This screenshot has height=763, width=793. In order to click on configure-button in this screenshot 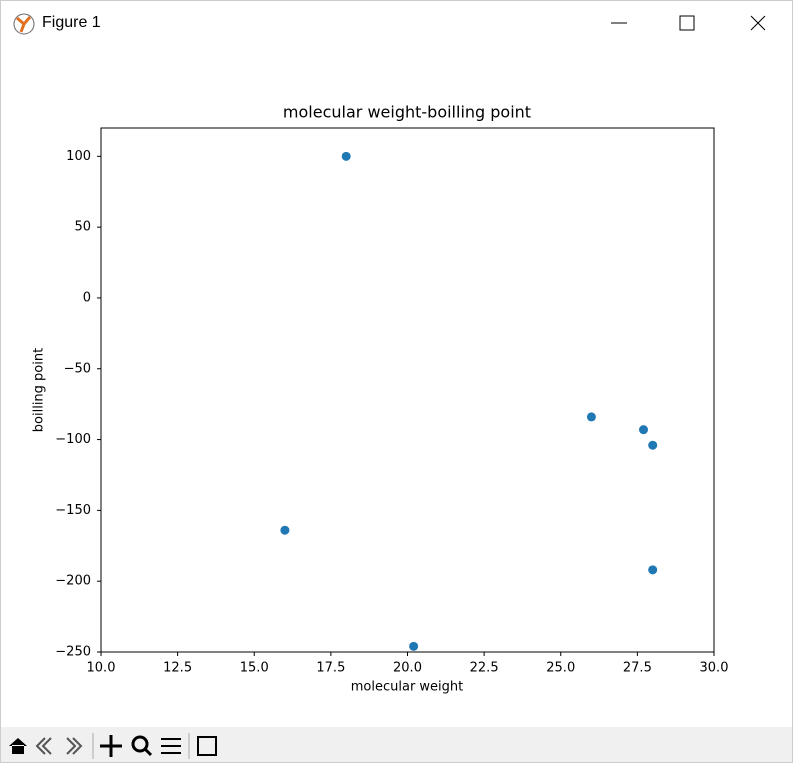, I will do `click(171, 746)`.